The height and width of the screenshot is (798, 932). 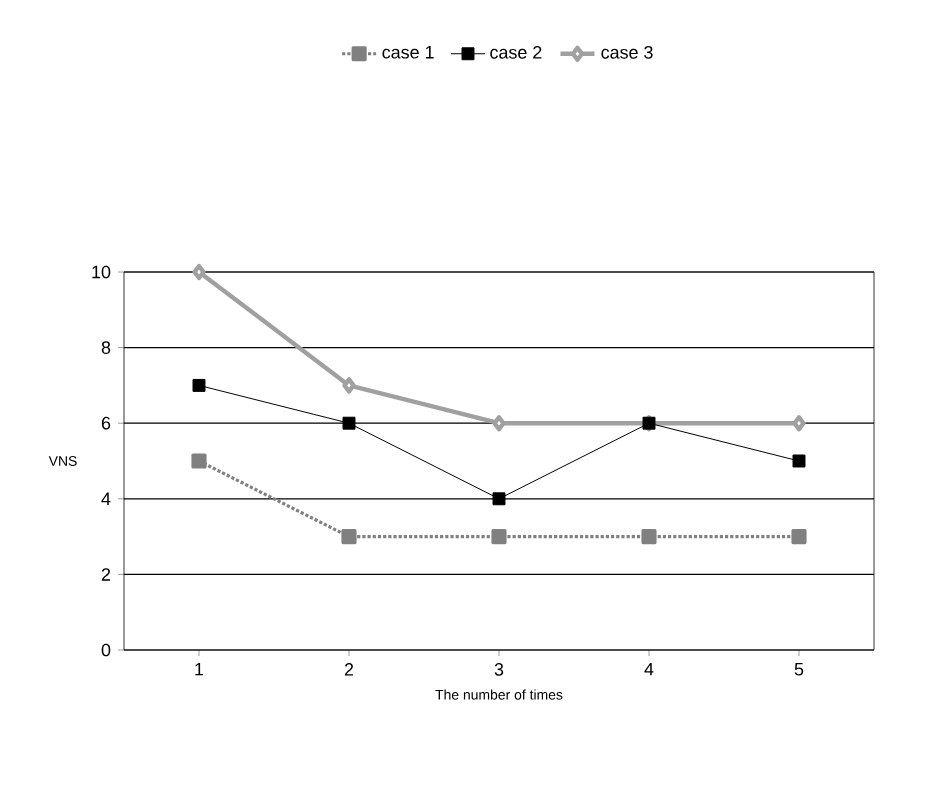 I want to click on x-tick-label: 3, so click(x=499, y=669).